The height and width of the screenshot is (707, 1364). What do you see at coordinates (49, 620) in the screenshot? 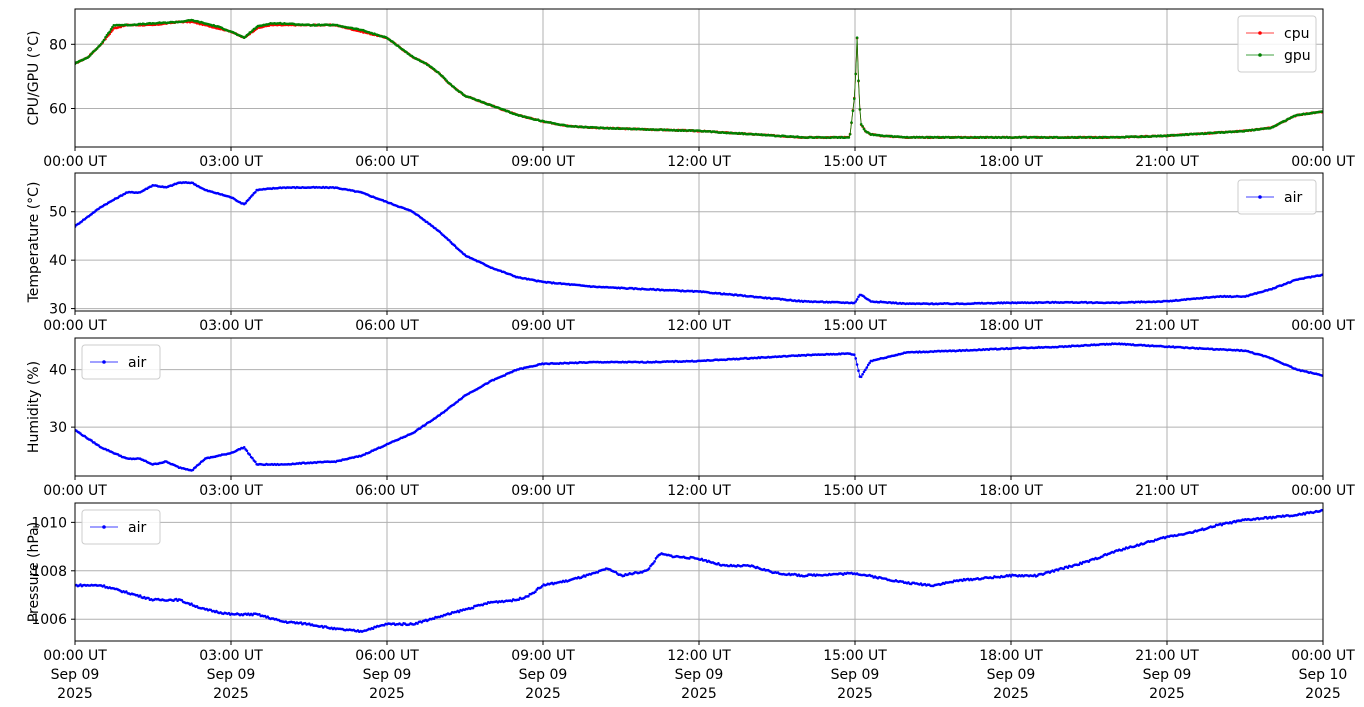
I see `y-tick-label: 1006` at bounding box center [49, 620].